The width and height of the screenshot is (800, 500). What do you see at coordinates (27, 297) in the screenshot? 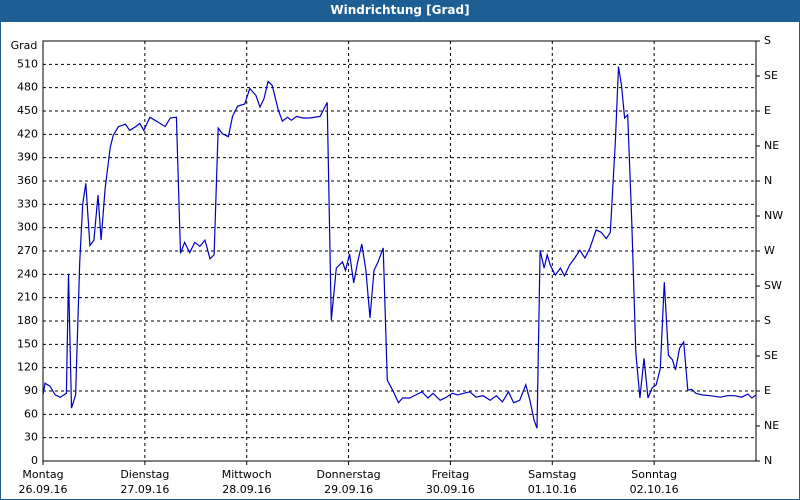
I see `y-tick-label: 210` at bounding box center [27, 297].